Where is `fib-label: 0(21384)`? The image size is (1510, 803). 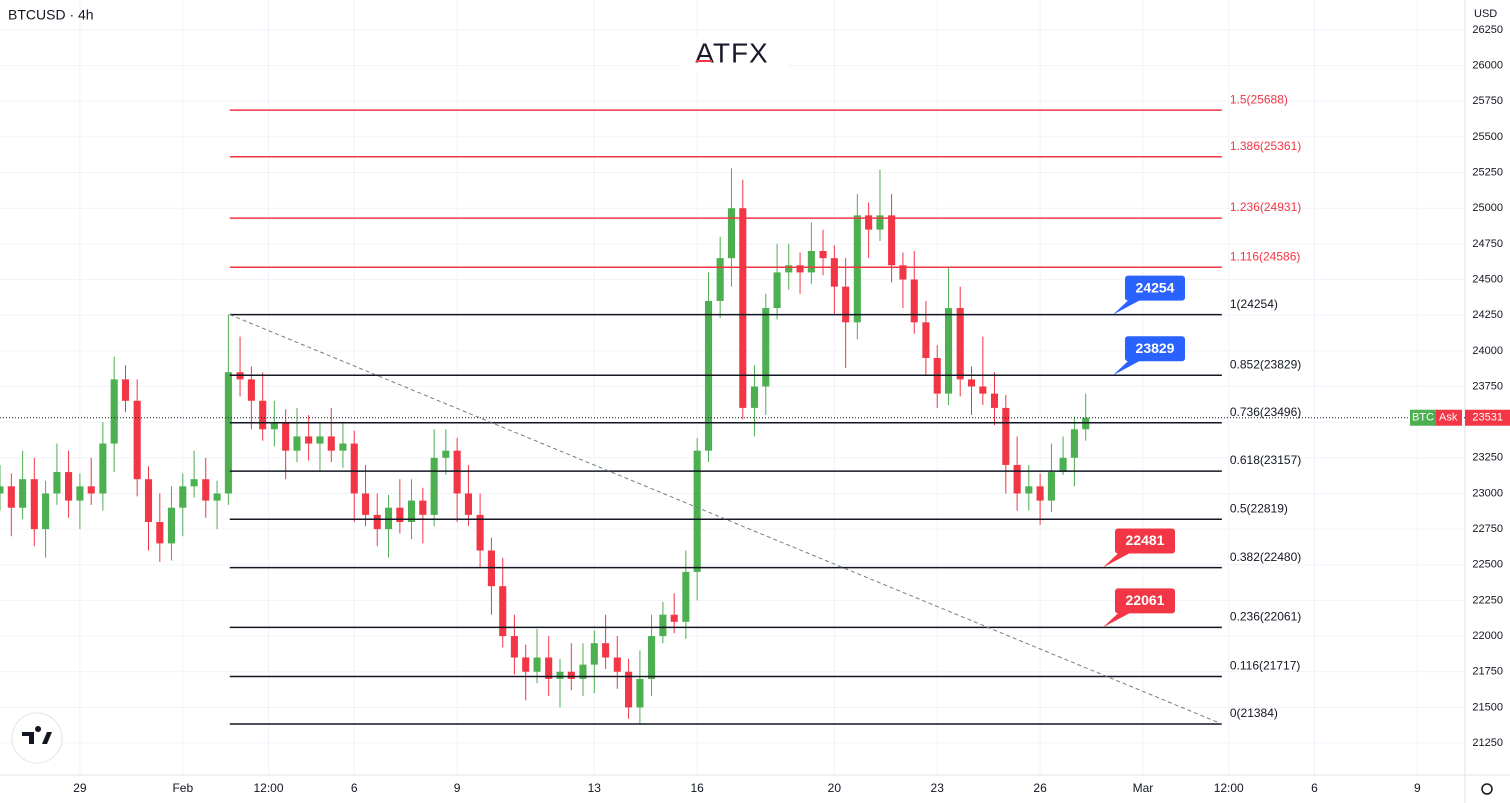 fib-label: 0(21384) is located at coordinates (1254, 713).